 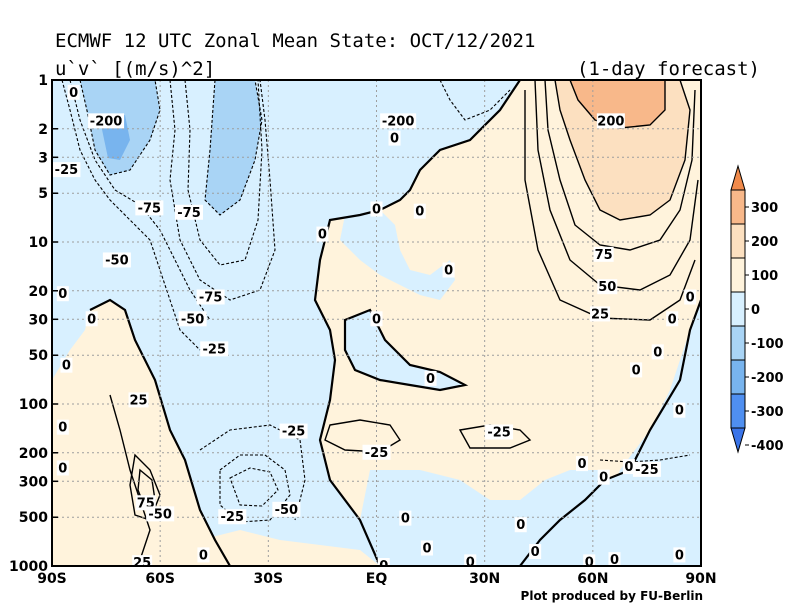 I want to click on contour-label: 75, so click(x=604, y=255).